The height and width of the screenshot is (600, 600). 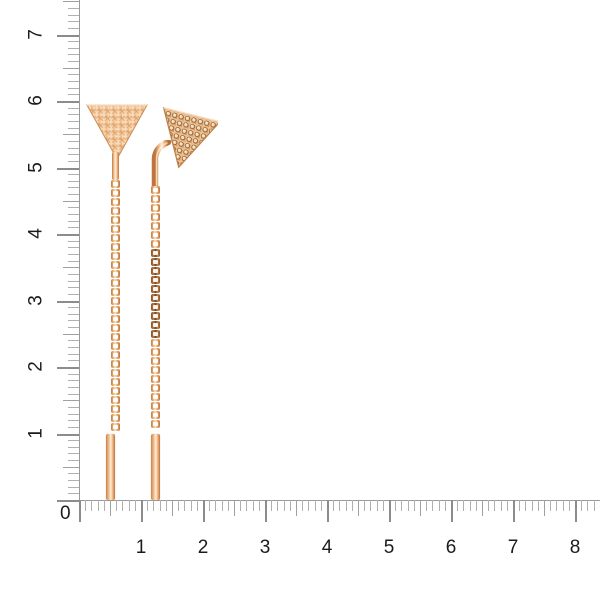 I want to click on horizontal-ruler-label: 2, so click(x=203, y=547).